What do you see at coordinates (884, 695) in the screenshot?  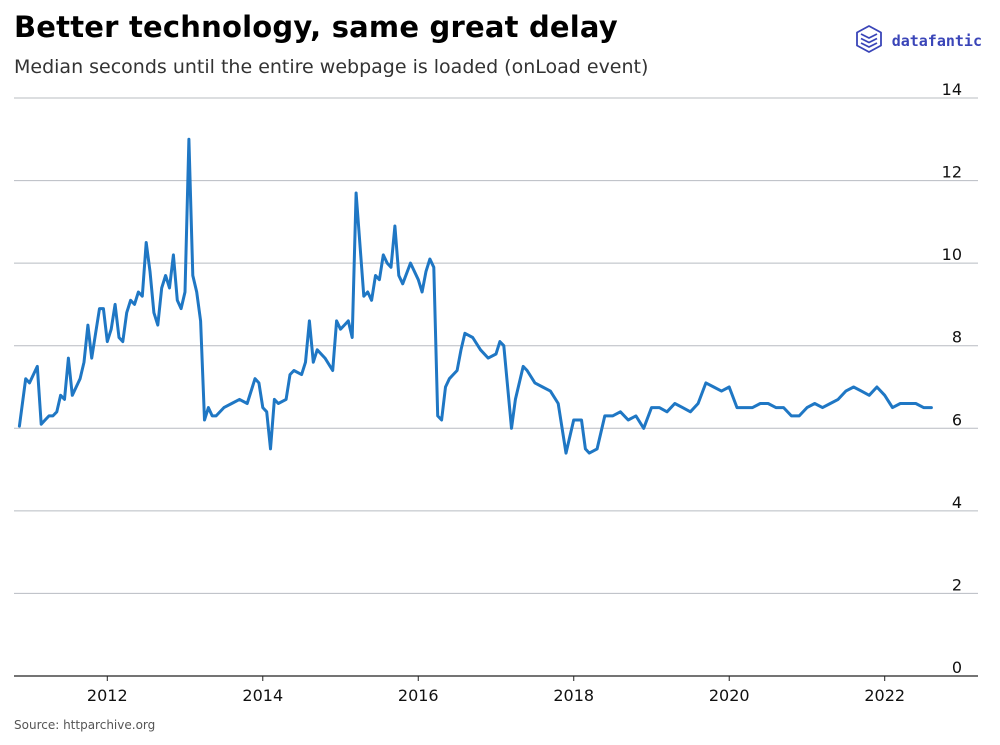 I see `x-tick-label: 2022` at bounding box center [884, 695].